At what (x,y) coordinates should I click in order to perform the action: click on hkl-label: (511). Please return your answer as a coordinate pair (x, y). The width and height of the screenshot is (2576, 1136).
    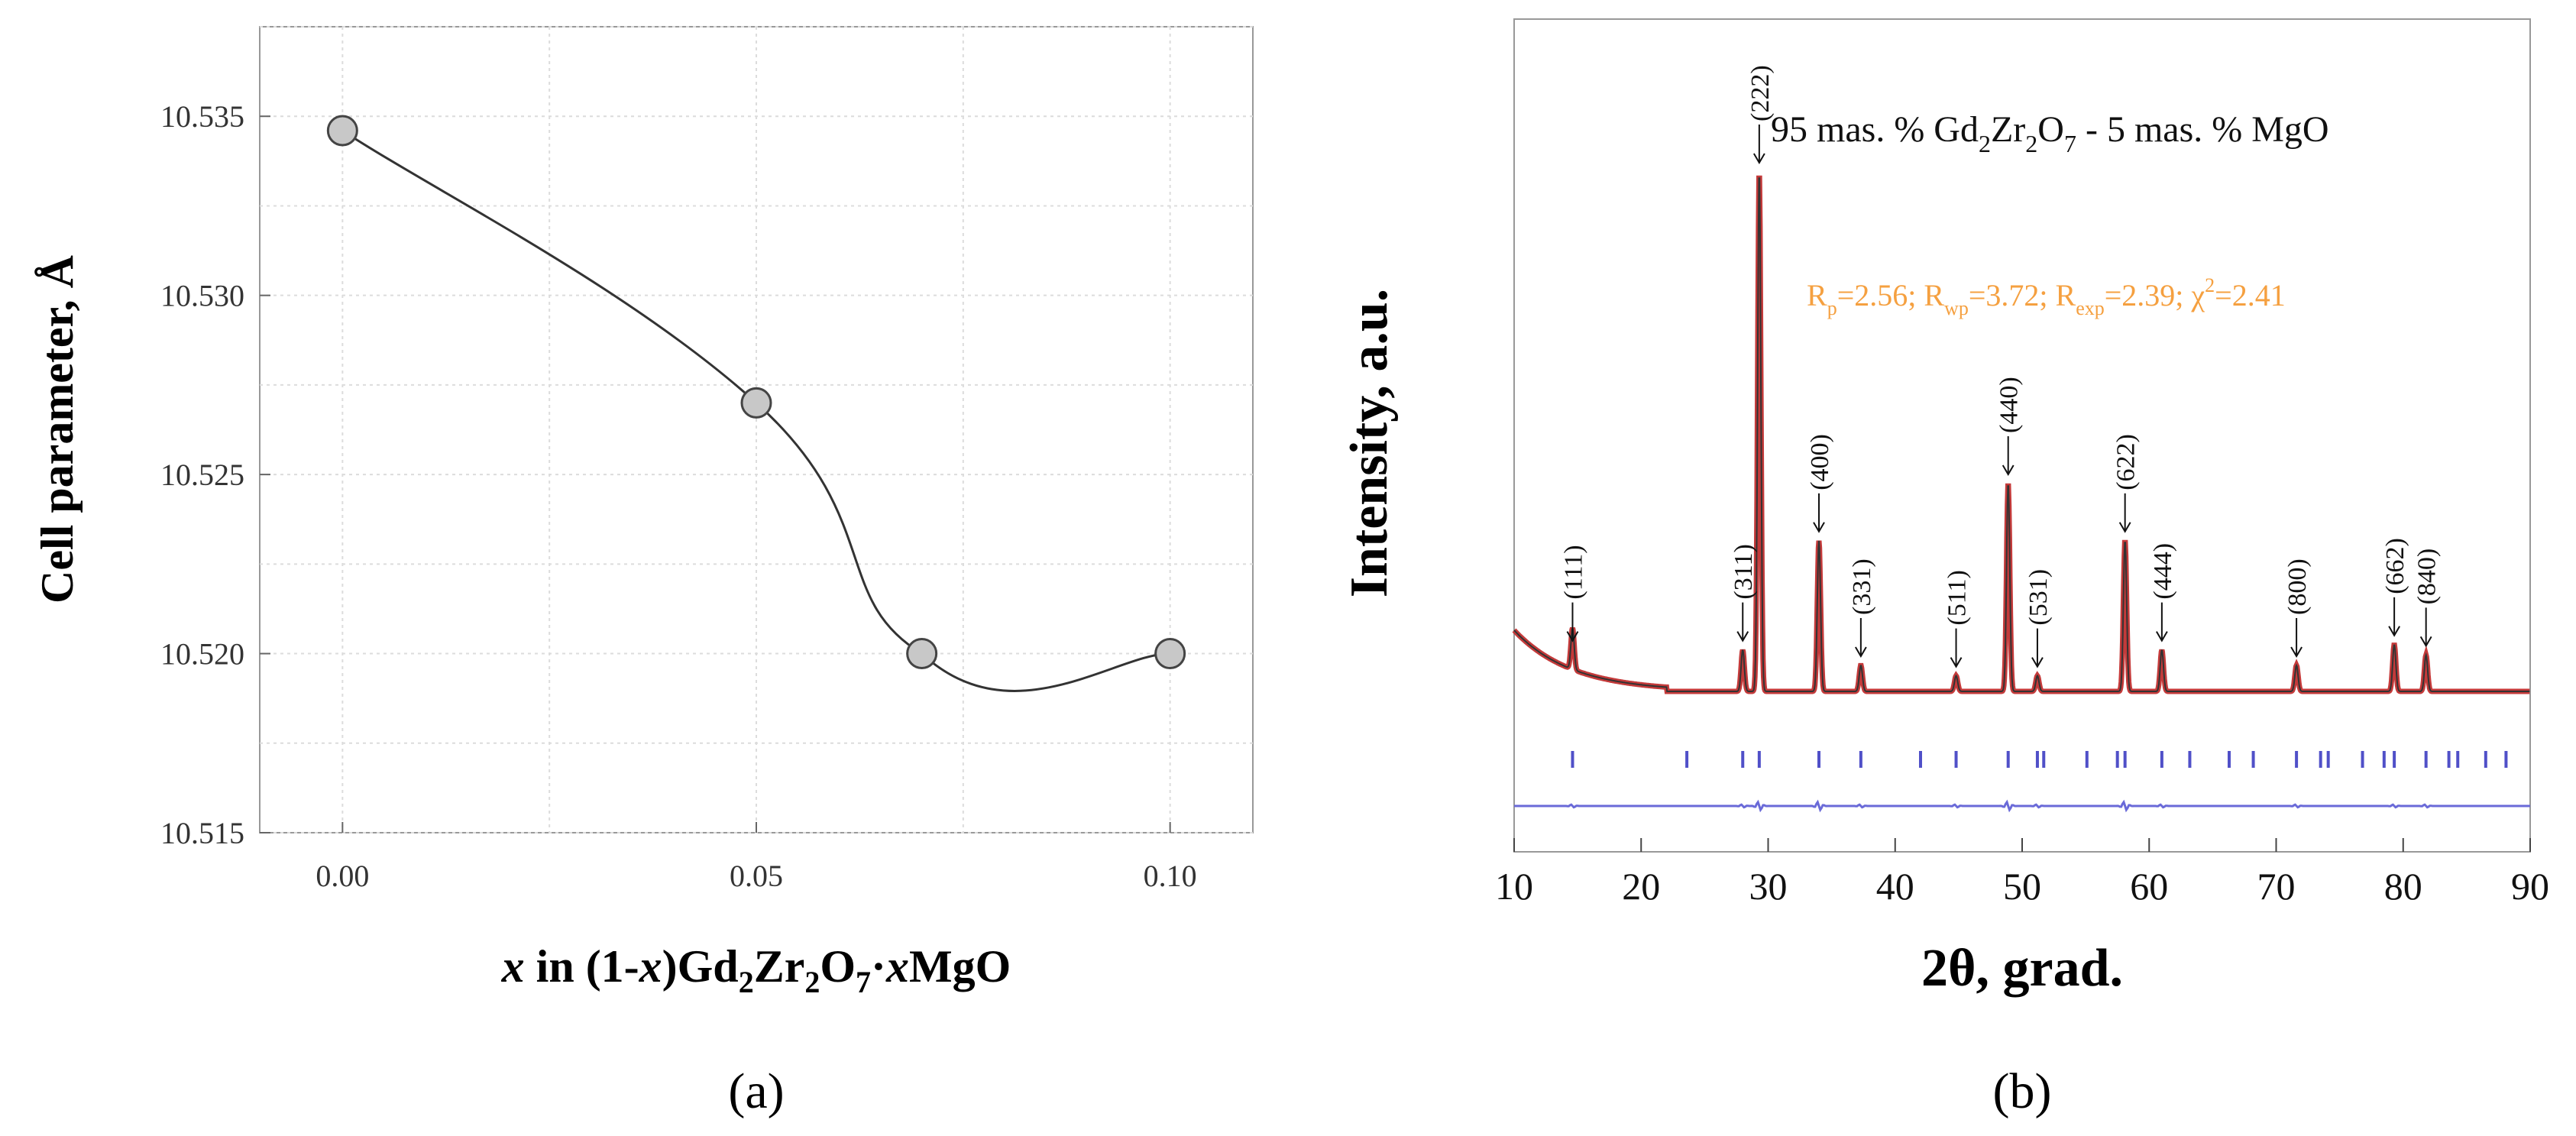
    Looking at the image, I should click on (1957, 619).